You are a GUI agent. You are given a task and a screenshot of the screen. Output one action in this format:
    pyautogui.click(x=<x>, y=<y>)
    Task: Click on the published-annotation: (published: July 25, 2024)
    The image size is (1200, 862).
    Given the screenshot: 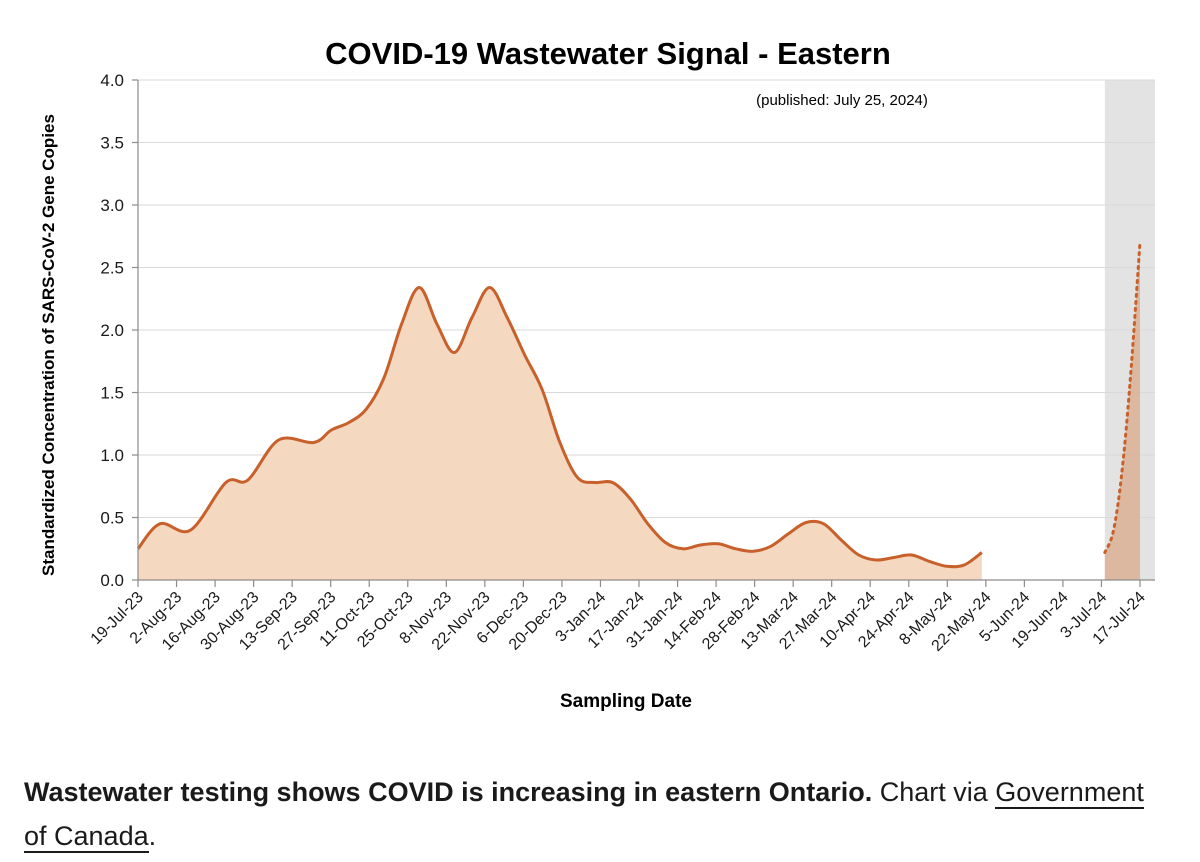 What is the action you would take?
    pyautogui.click(x=842, y=100)
    